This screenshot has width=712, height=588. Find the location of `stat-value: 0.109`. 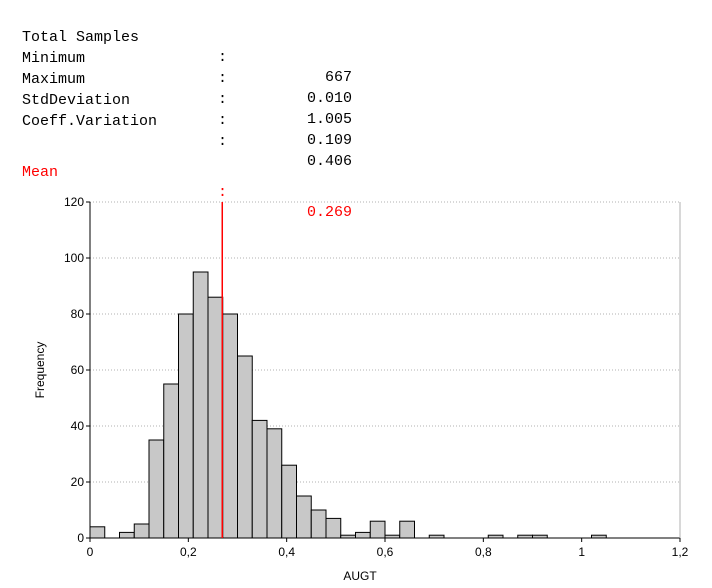

stat-value: 0.109 is located at coordinates (329, 140).